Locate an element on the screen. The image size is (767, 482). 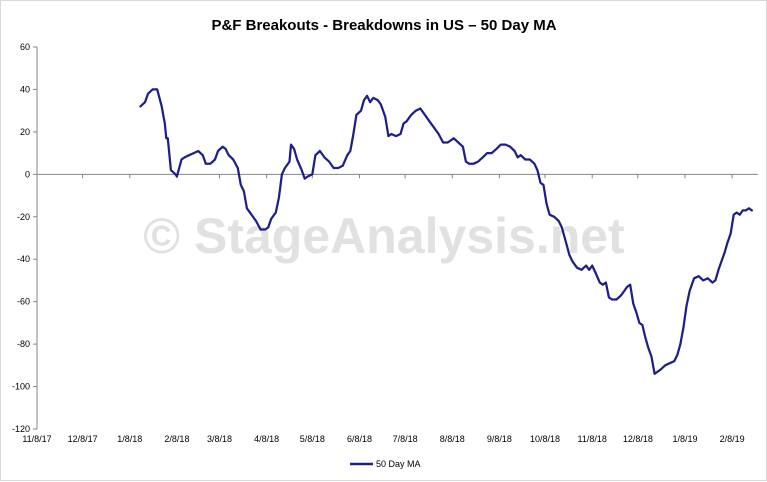
y-tick-label: -120 is located at coordinates (21, 429).